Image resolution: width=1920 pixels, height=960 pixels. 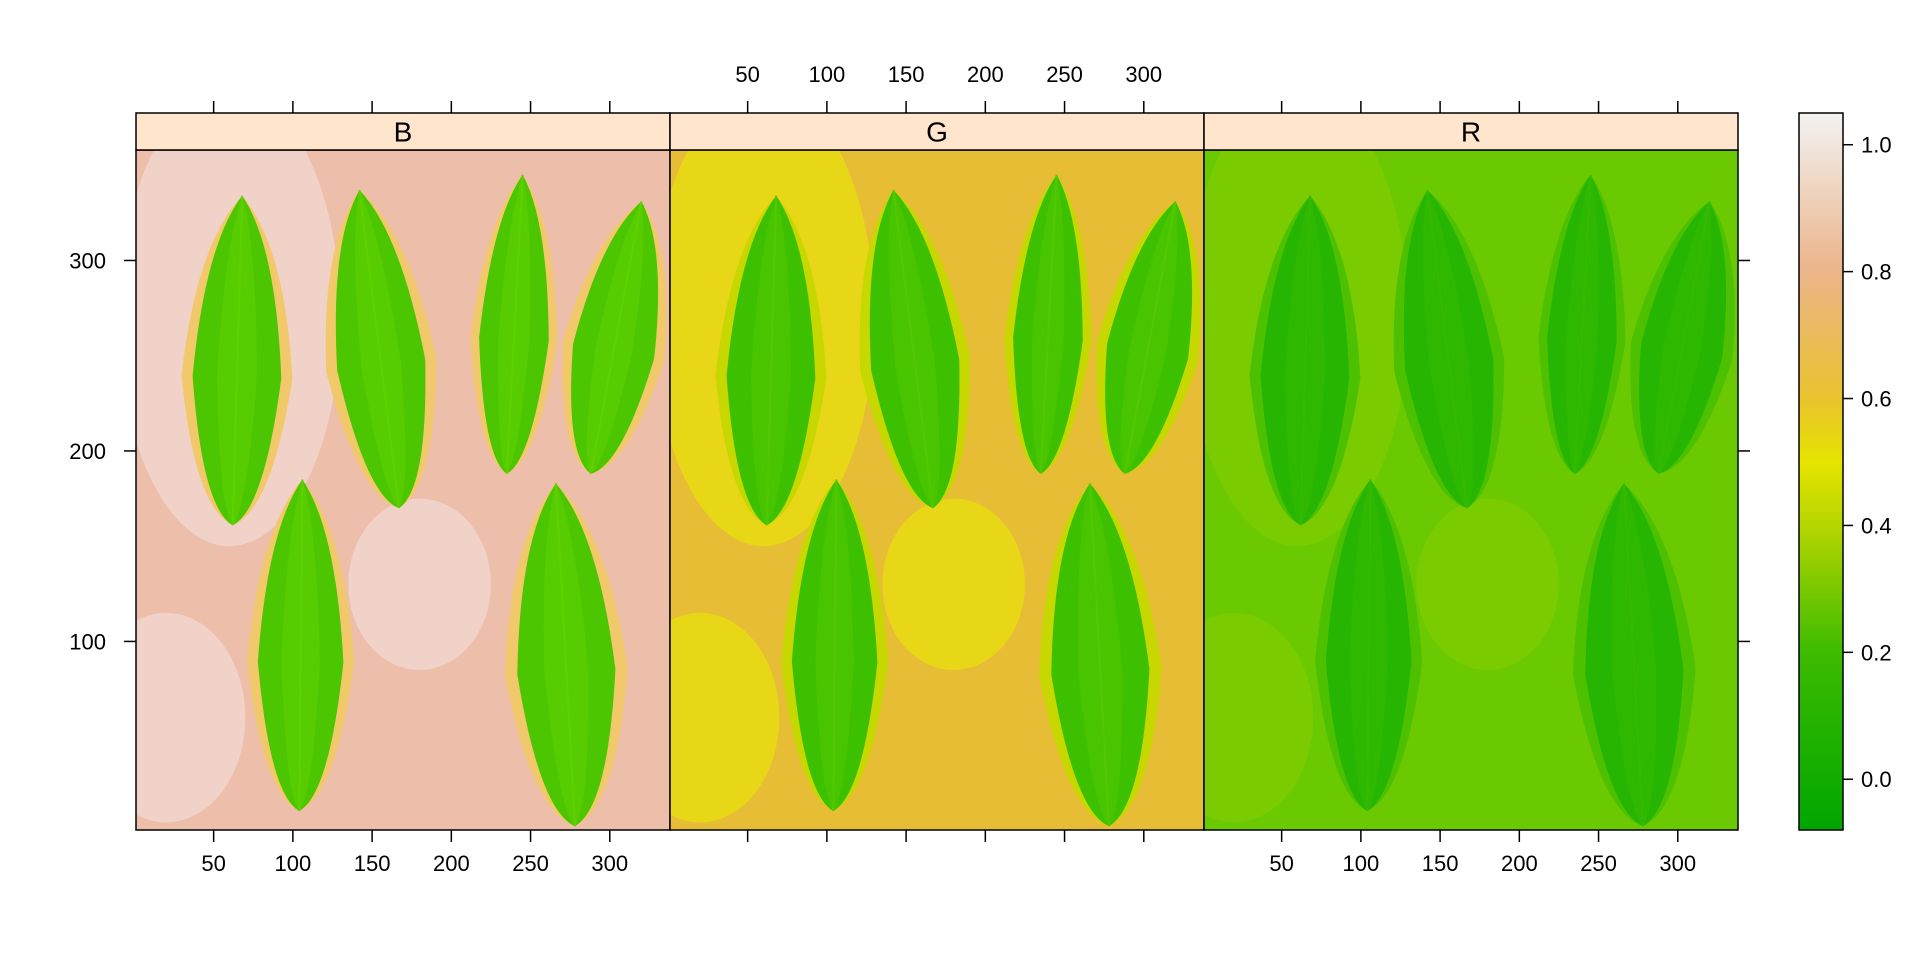 I want to click on strip-label: B, so click(x=403, y=132).